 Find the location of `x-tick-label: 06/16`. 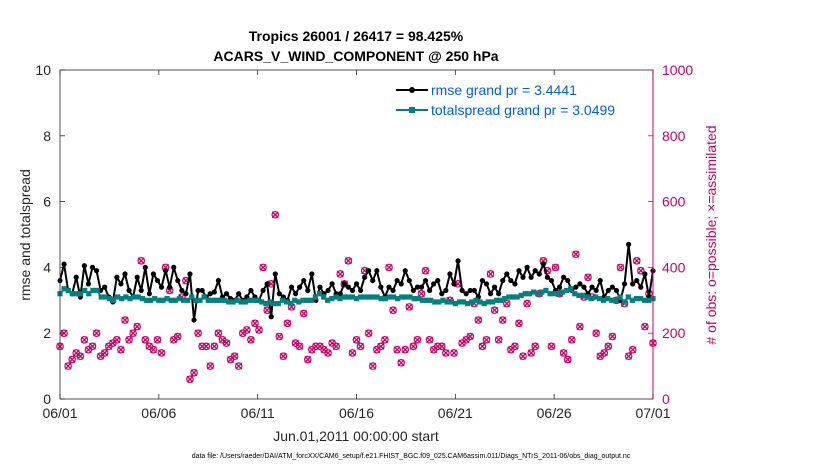

x-tick-label: 06/16 is located at coordinates (356, 413).